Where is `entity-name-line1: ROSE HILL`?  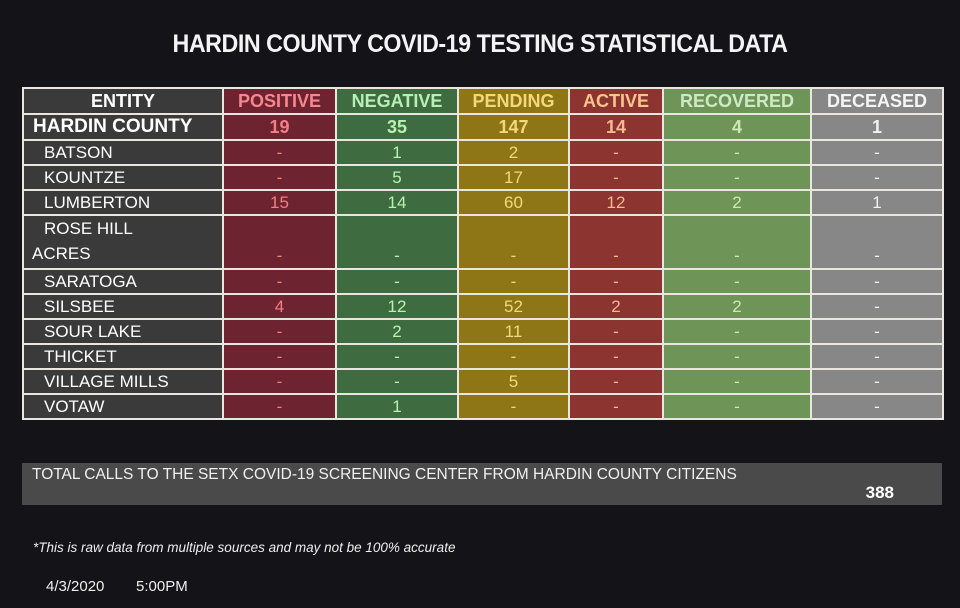
entity-name-line1: ROSE HILL is located at coordinates (88, 228).